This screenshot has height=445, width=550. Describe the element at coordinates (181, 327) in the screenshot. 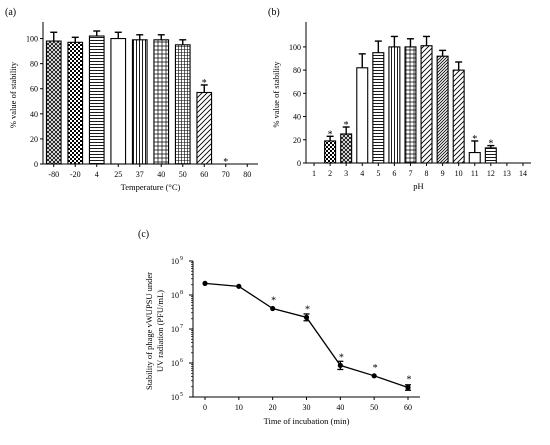

I see `y-tick-label-exponent: 7` at that location.